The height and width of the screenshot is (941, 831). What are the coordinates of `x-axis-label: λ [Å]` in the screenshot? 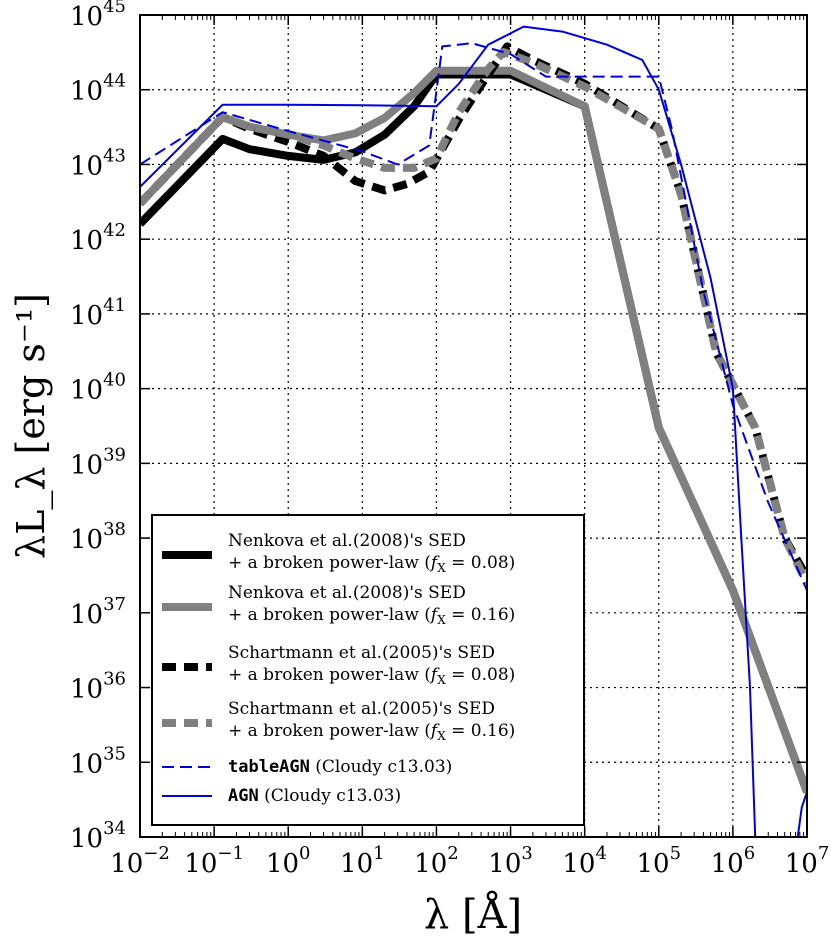 It's located at (473, 914).